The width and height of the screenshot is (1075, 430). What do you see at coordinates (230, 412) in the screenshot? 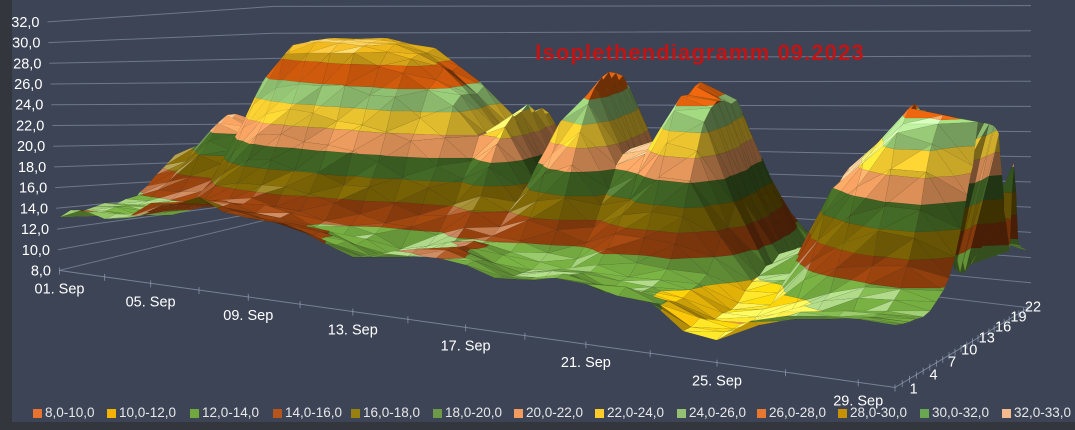
I see `svg-text: 12,0-14,0` at bounding box center [230, 412].